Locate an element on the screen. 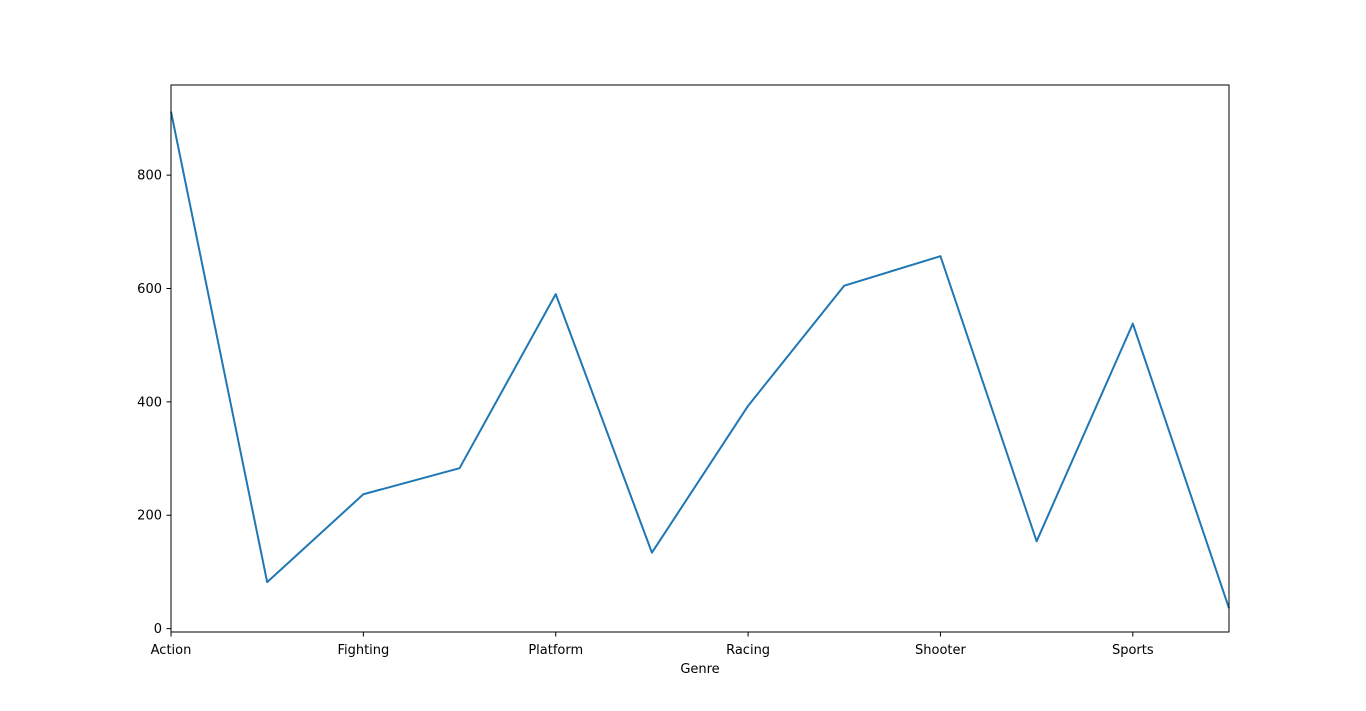  x-tick-label: Action is located at coordinates (171, 650).